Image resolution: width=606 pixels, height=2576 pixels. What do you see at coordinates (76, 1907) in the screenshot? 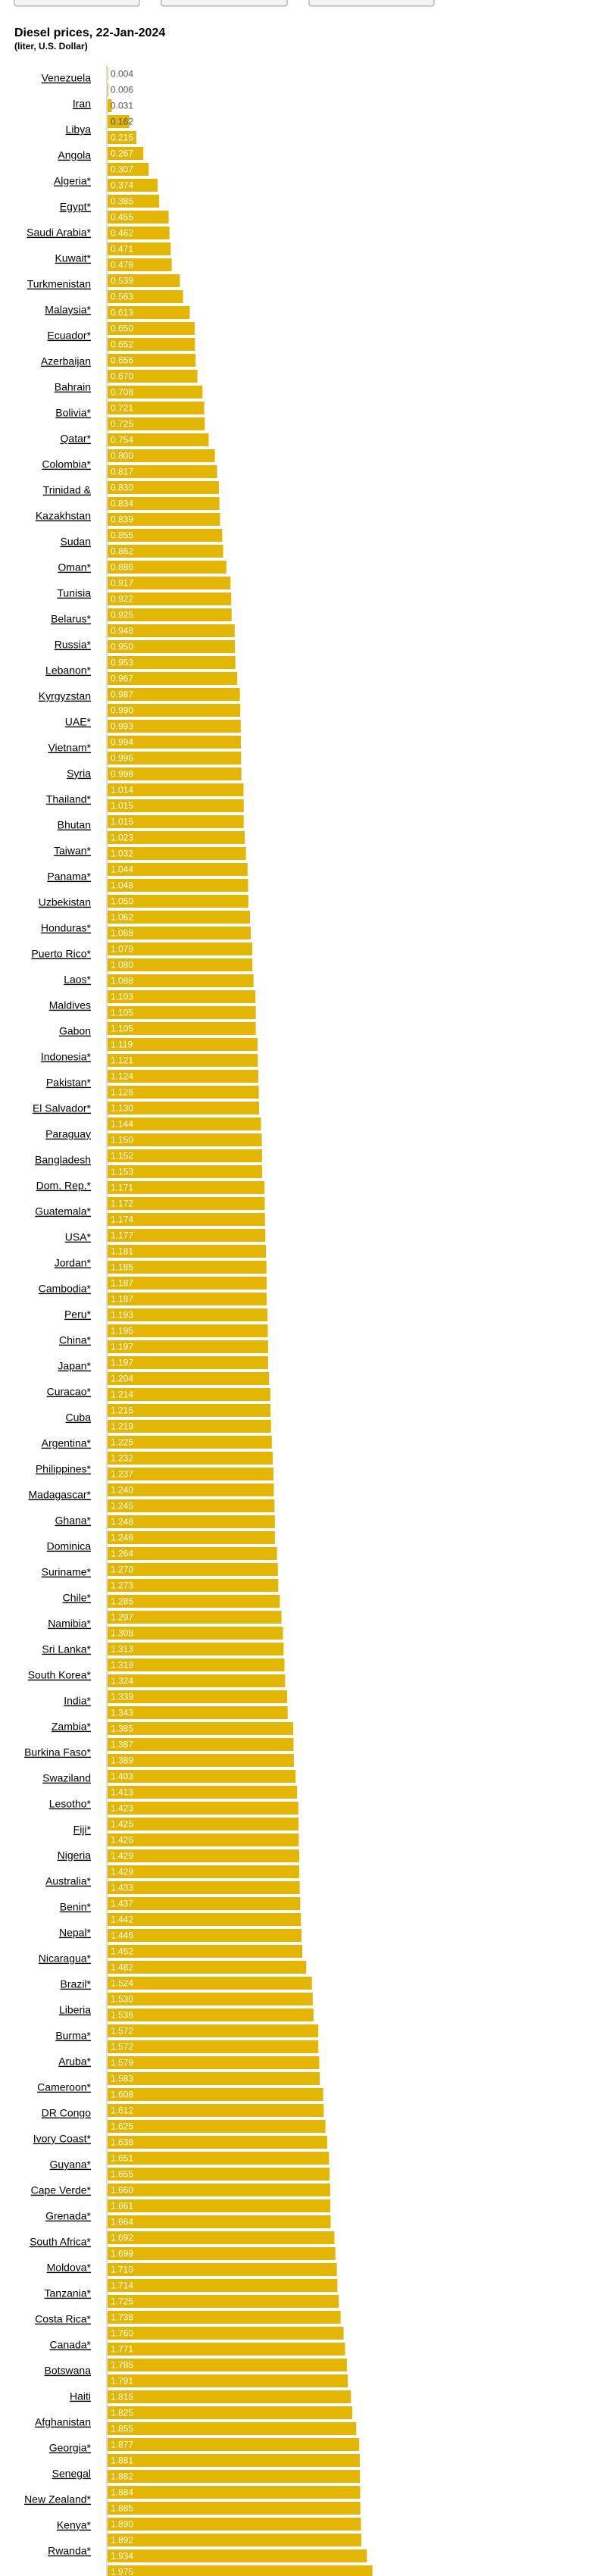
I see `country-link: Benin*` at bounding box center [76, 1907].